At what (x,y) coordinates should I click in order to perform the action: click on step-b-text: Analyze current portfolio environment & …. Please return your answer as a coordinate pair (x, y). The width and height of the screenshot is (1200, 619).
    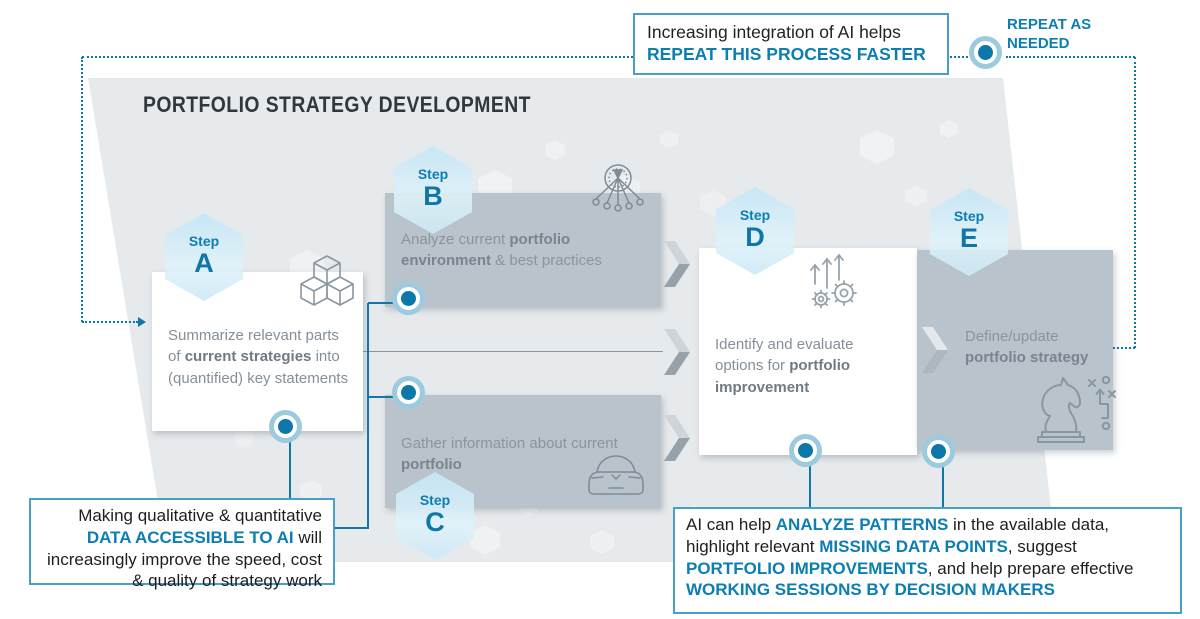
    Looking at the image, I should click on (501, 250).